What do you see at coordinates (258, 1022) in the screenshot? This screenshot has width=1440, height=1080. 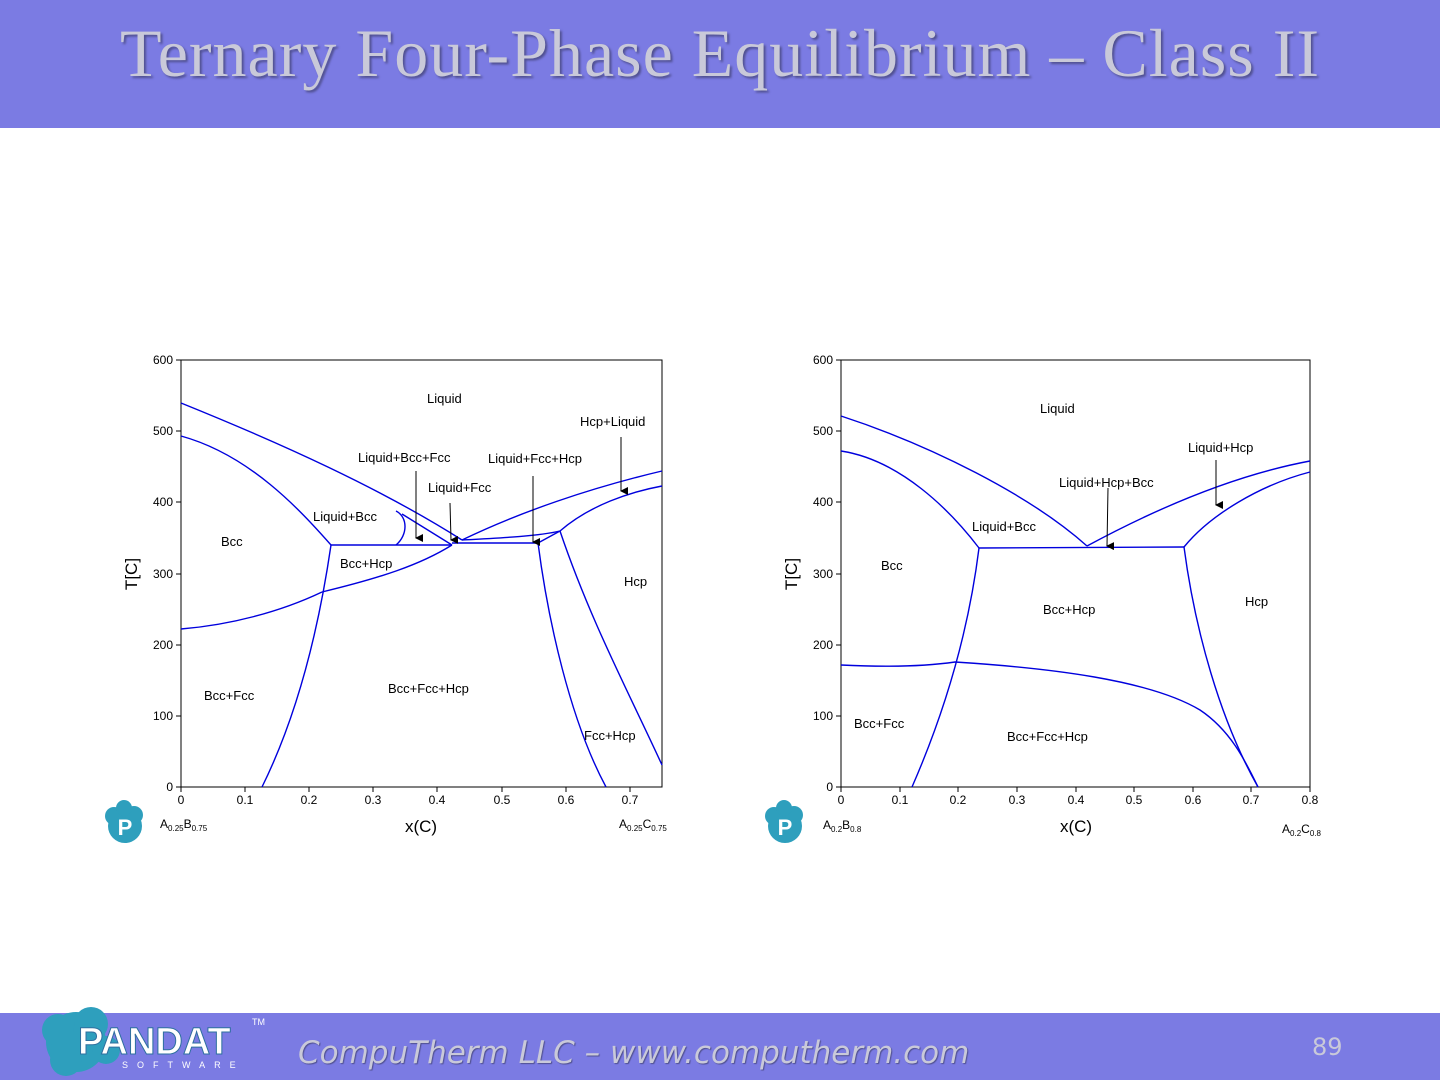 I see `logo-tm: TM` at bounding box center [258, 1022].